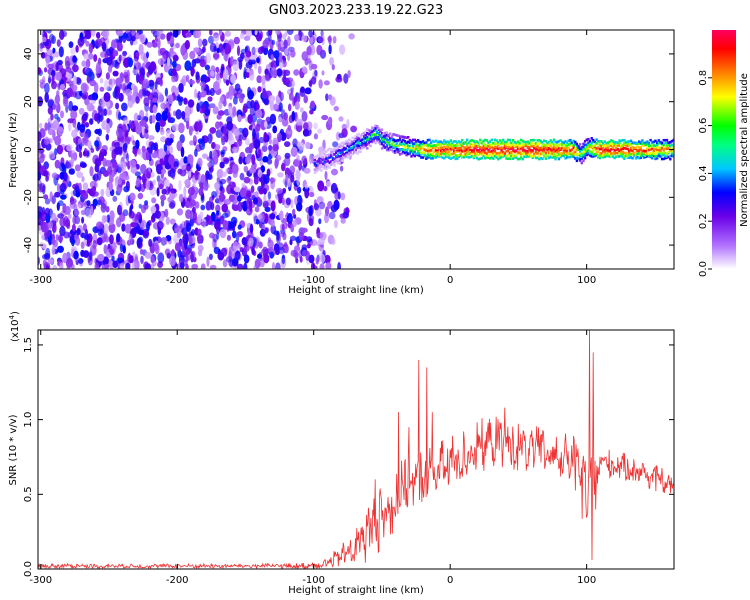 The height and width of the screenshot is (600, 750). What do you see at coordinates (28, 149) in the screenshot?
I see `spectrogram-y-tick-label: 0` at bounding box center [28, 149].